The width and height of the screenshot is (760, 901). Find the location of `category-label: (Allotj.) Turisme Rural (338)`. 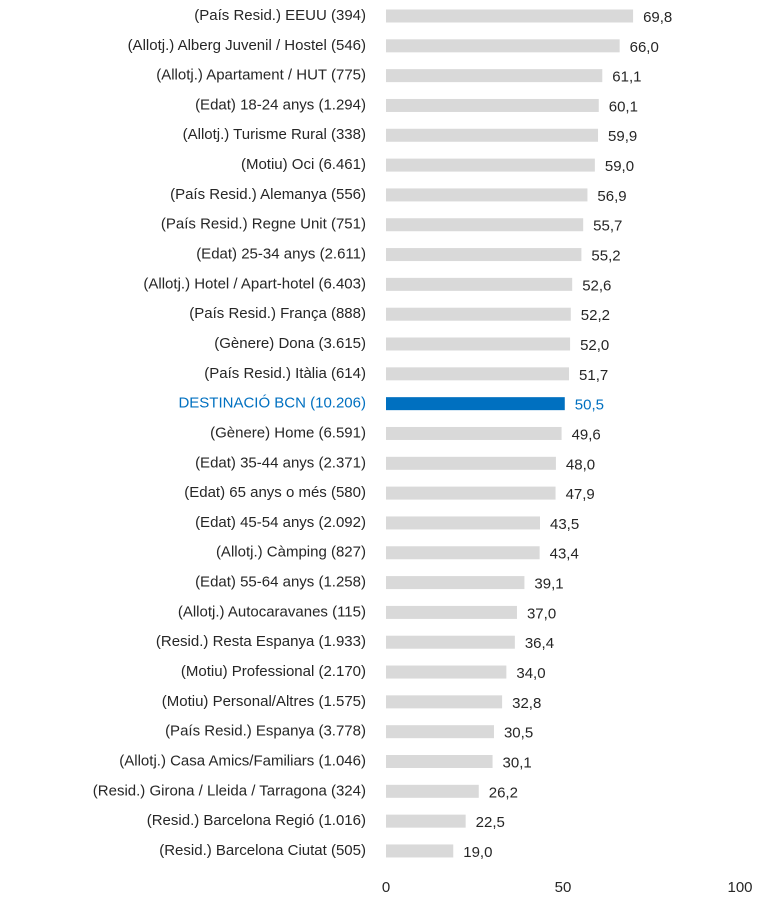

category-label: (Allotj.) Turisme Rural (338) is located at coordinates (274, 134).